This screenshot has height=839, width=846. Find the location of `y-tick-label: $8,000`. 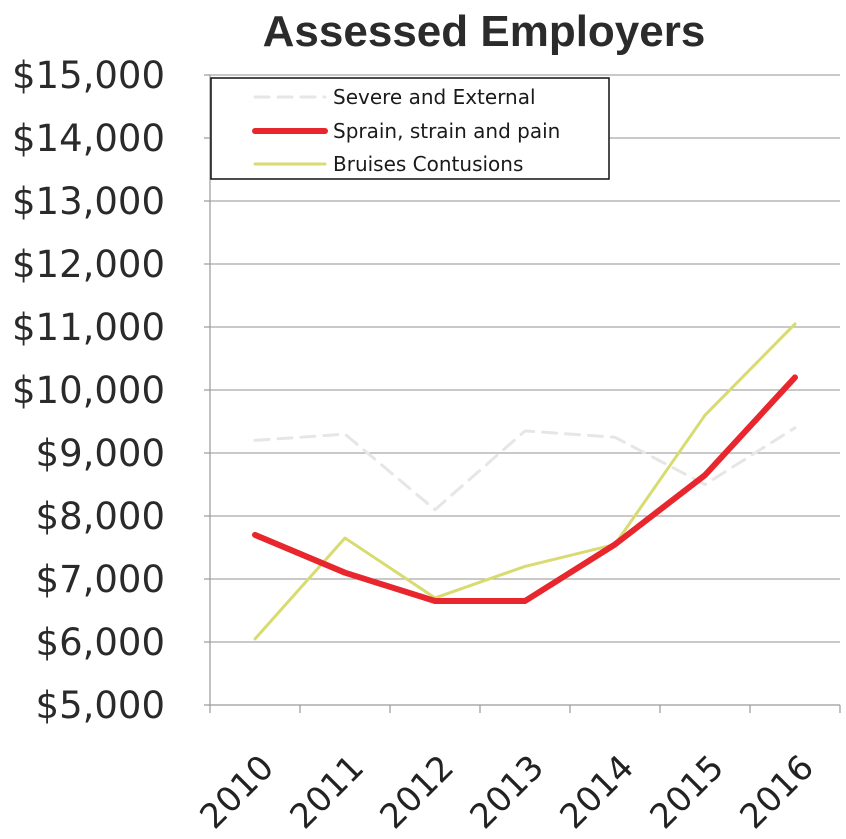

y-tick-label: $8,000 is located at coordinates (100, 516).